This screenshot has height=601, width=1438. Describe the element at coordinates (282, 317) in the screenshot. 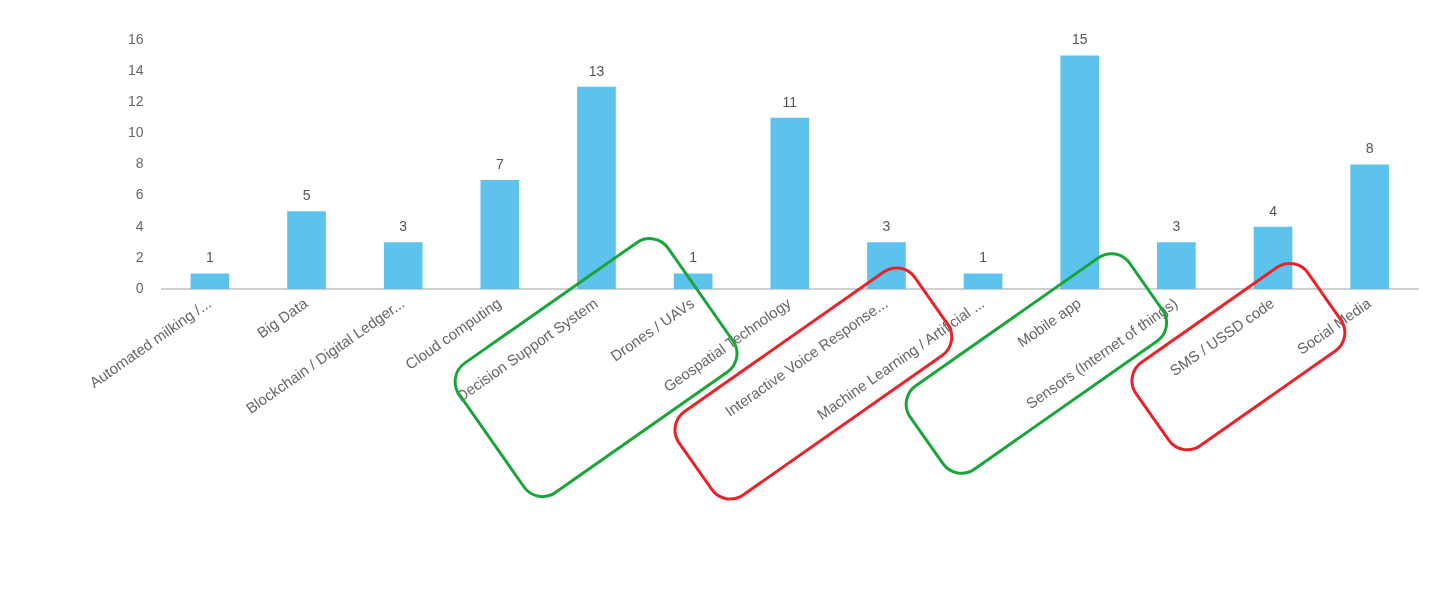

I see `x-tick-label: Big Data` at that location.